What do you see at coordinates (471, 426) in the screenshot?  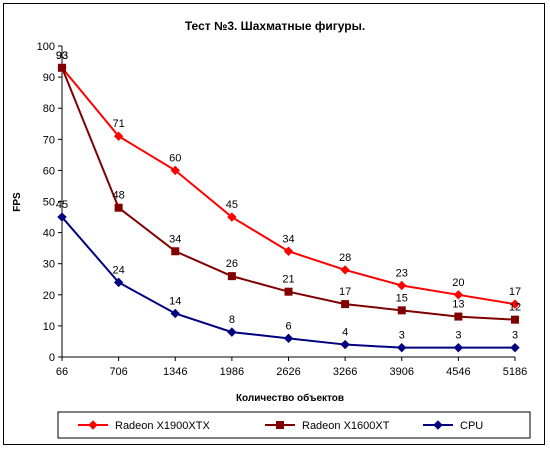 I see `legend-label: CPU` at bounding box center [471, 426].